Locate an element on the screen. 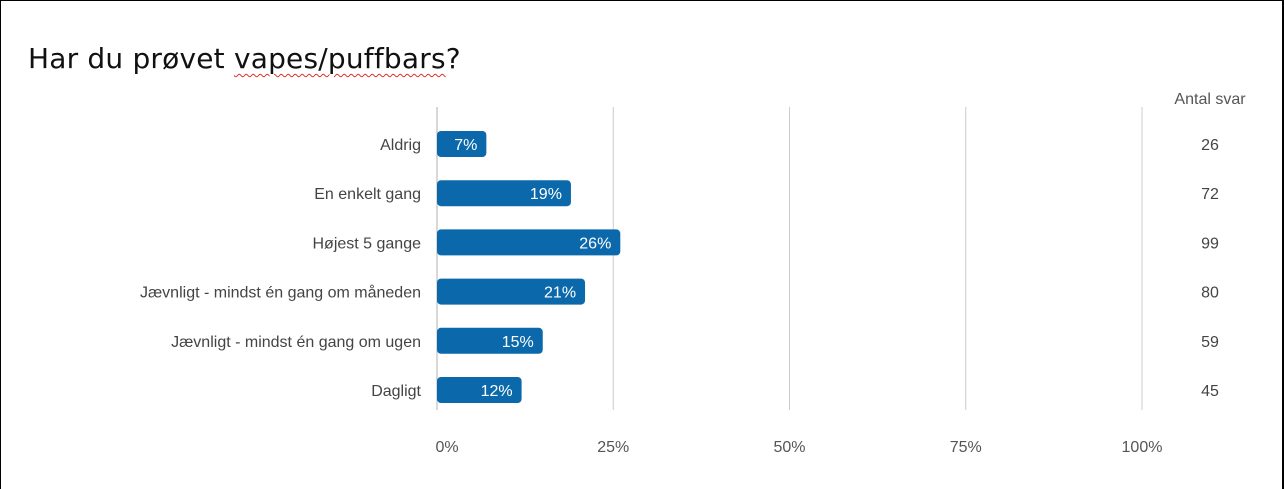 The width and height of the screenshot is (1284, 489). chart-title: Har du prøvet vapes/puffbars? is located at coordinates (244, 59).